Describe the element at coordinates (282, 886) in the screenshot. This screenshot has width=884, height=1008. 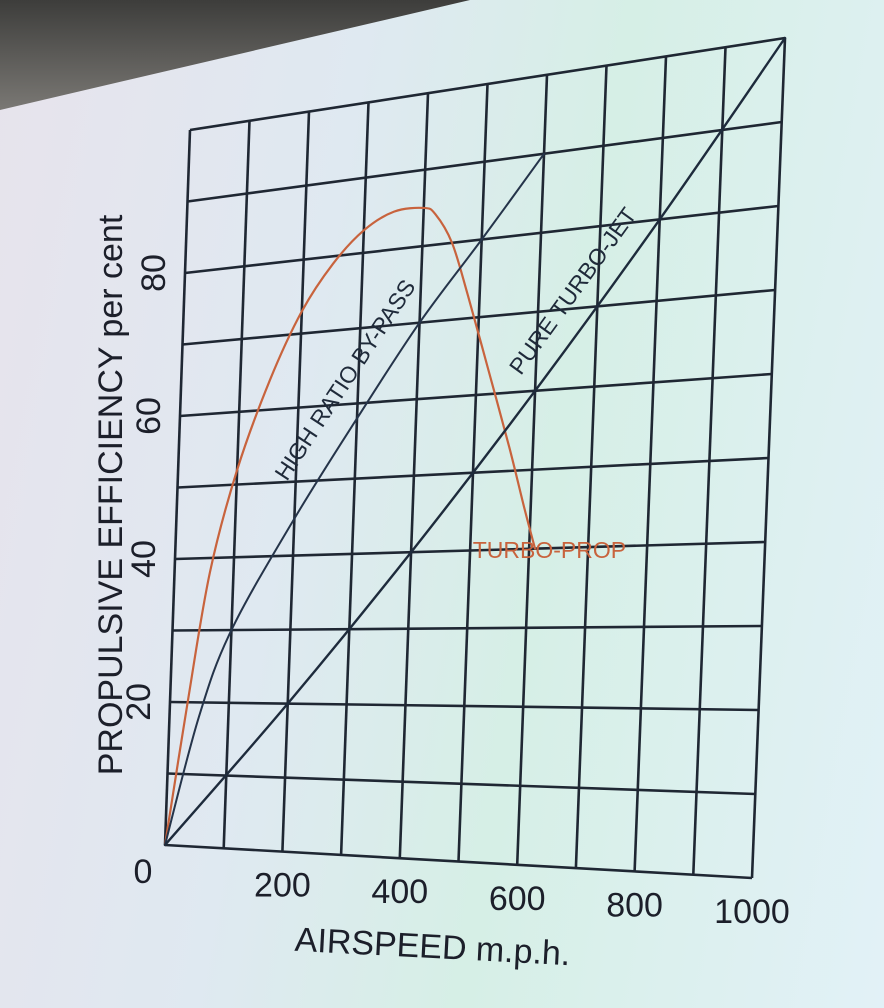
I see `x-tick-label: 200` at that location.